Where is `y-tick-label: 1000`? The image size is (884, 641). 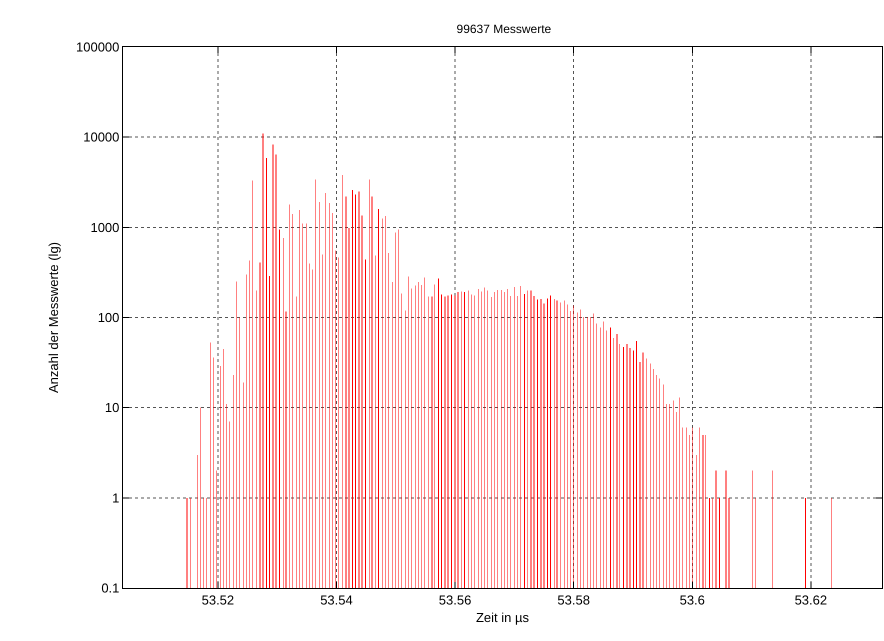
y-tick-label: 1000 is located at coordinates (105, 227).